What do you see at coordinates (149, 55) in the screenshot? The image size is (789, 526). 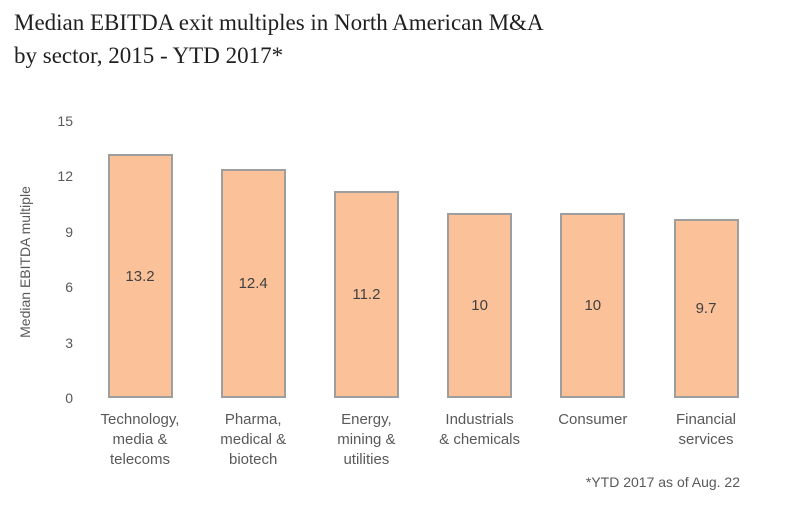 I see `chart-title-line2: by sector, 2015 - YTD 2017*` at bounding box center [149, 55].